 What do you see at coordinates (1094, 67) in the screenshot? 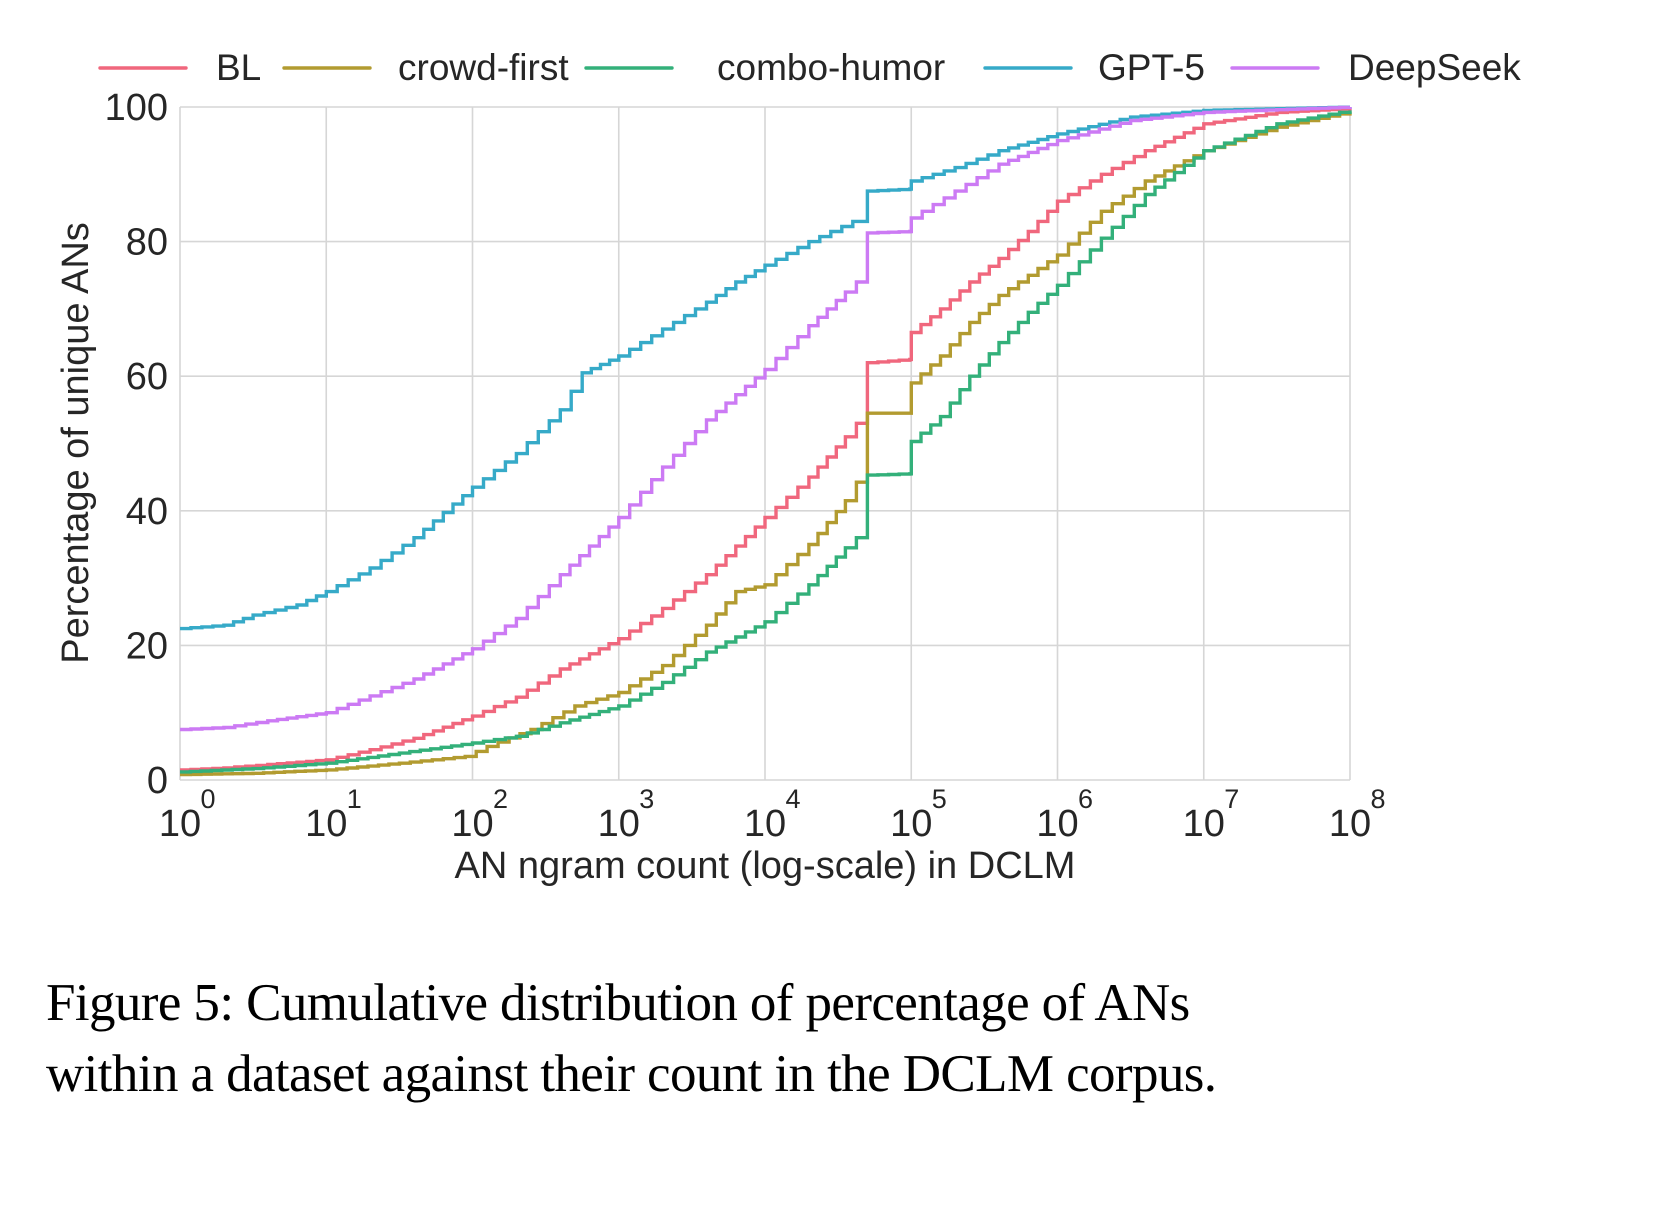
I see `legend-item: GPT-5` at bounding box center [1094, 67].